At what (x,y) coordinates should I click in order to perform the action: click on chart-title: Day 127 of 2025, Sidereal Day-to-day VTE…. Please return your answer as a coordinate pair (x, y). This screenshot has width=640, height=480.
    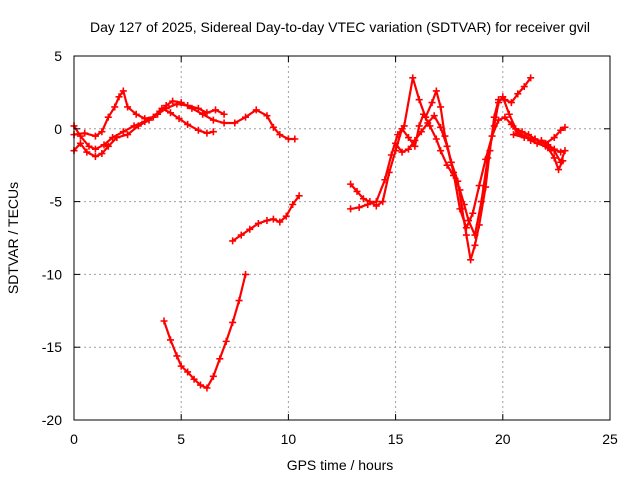
    Looking at the image, I should click on (340, 27).